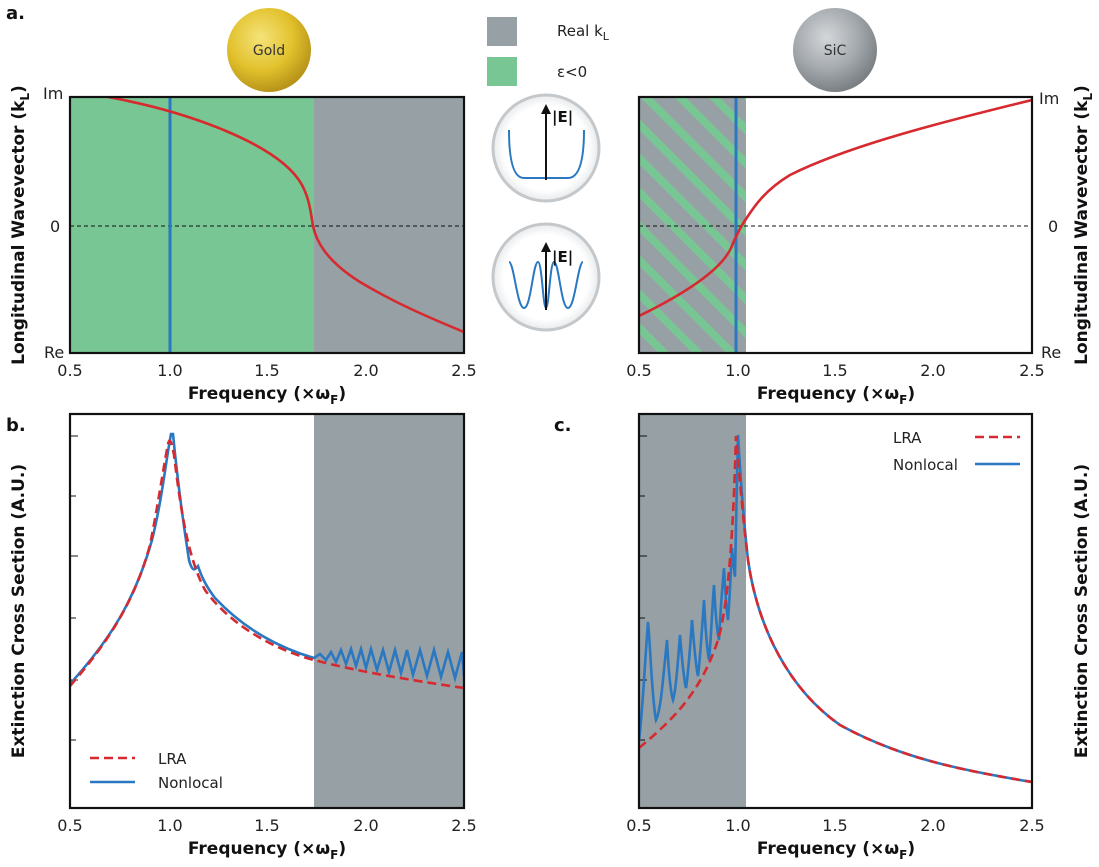 This screenshot has width=1099, height=867. I want to click on field-bubble-upper: |E|, so click(546, 148).